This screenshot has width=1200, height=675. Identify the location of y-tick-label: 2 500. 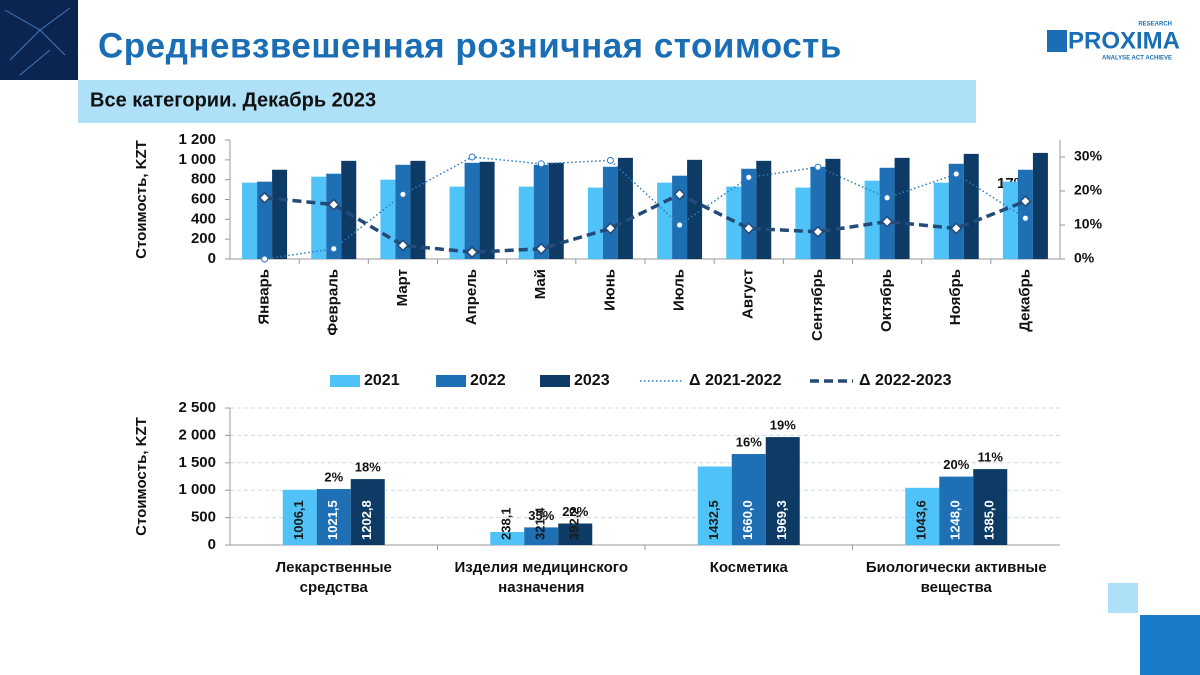
(197, 407).